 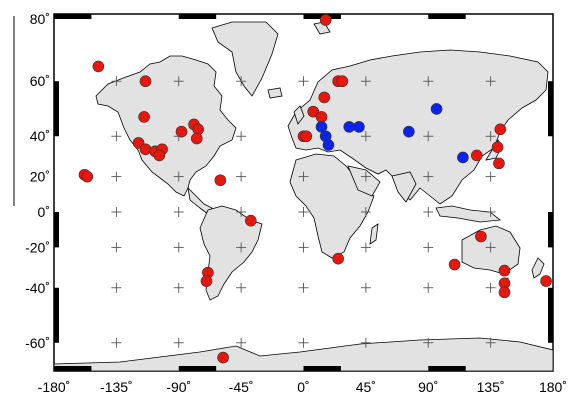 I want to click on greenland, so click(x=245, y=59).